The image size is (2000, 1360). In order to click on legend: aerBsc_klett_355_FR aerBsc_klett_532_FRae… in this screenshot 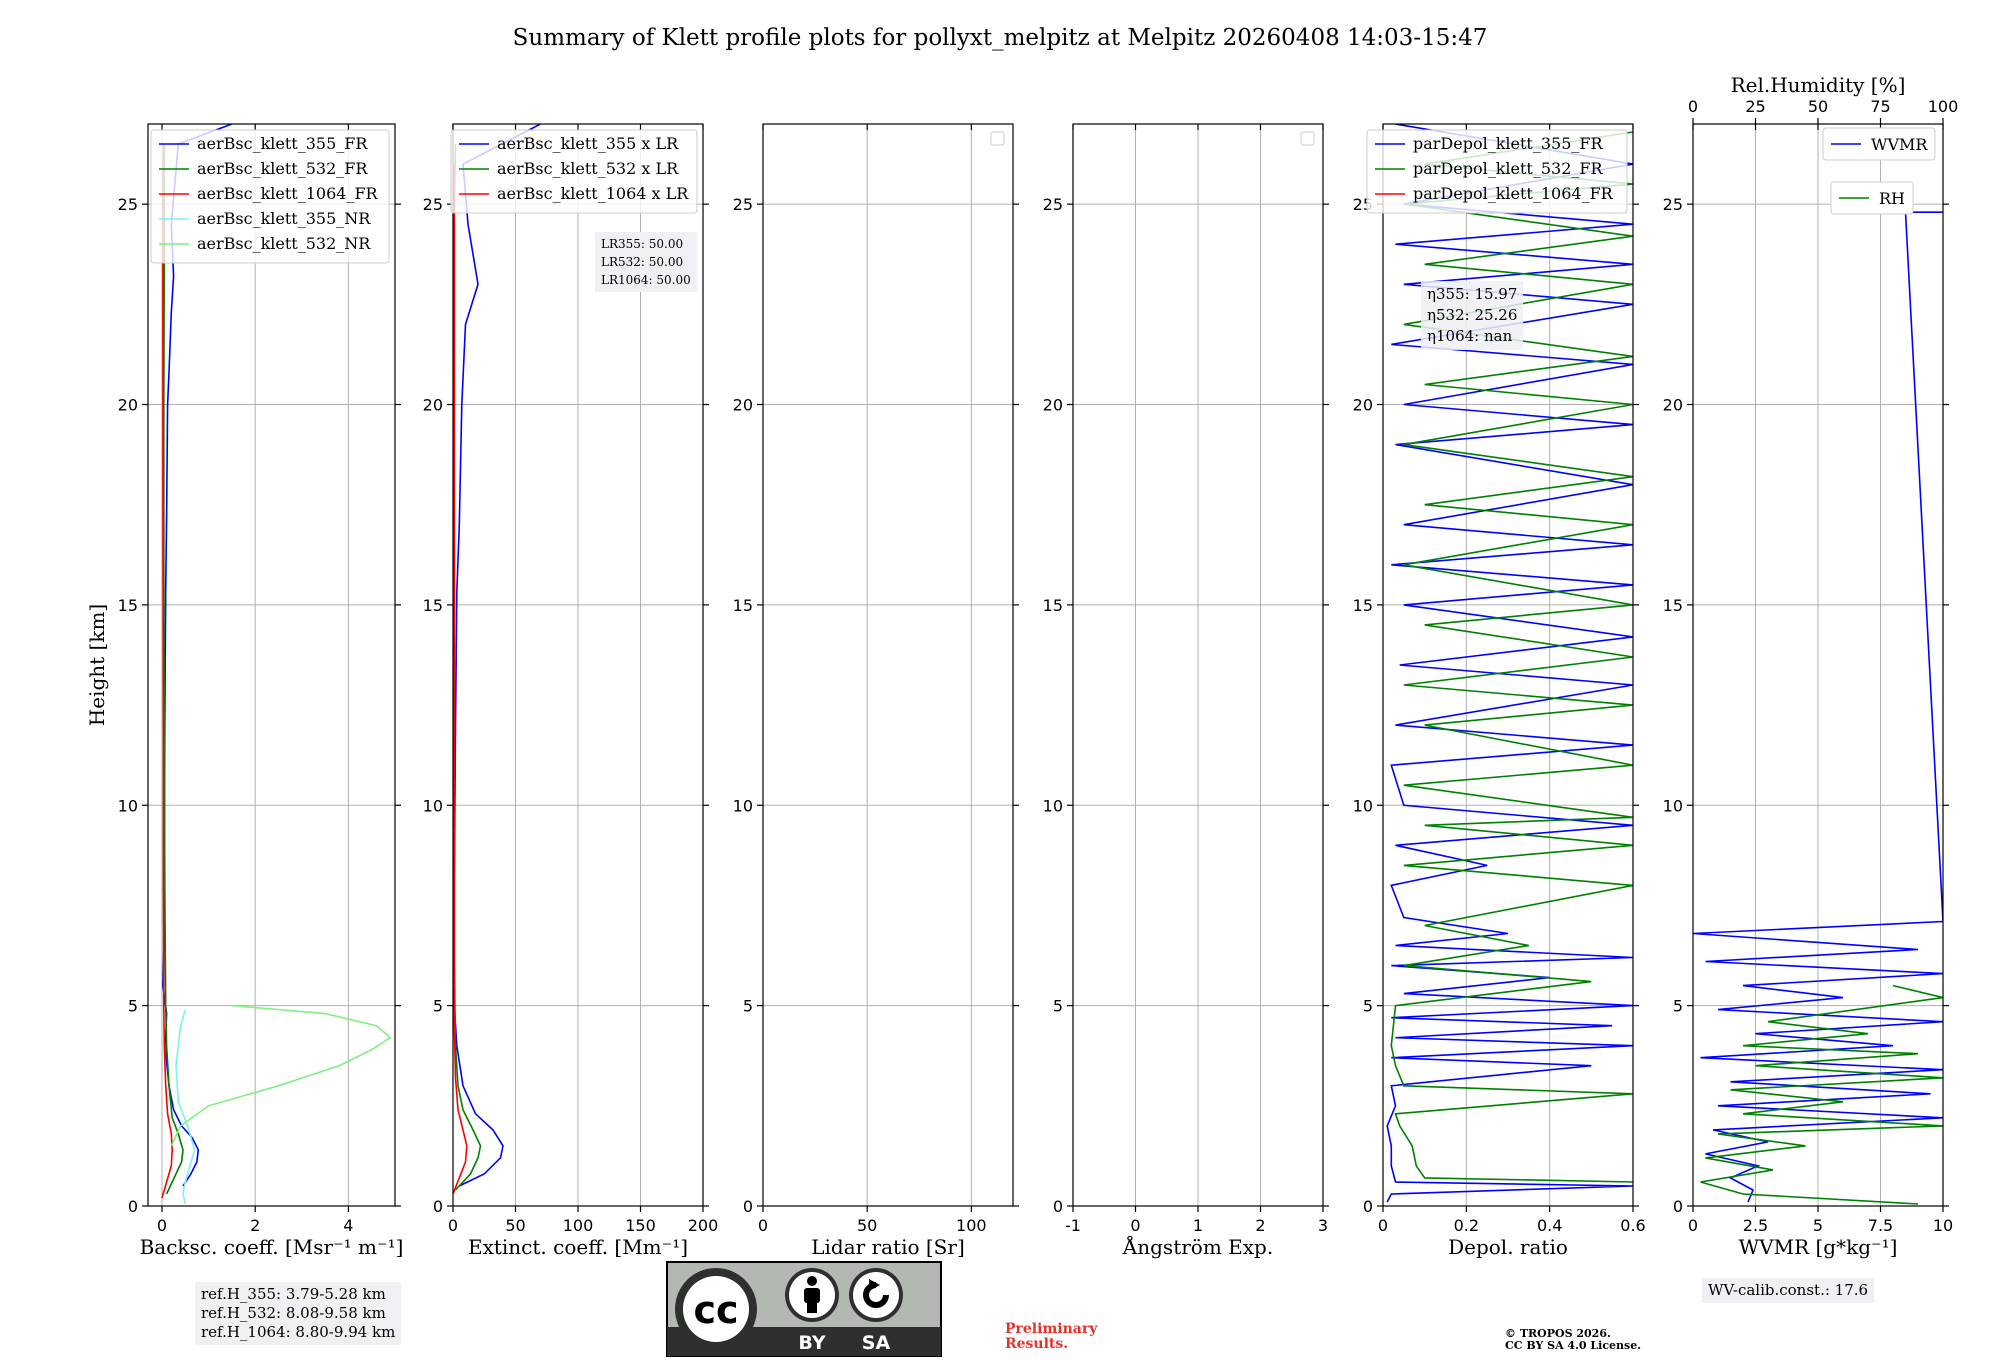, I will do `click(270, 196)`.